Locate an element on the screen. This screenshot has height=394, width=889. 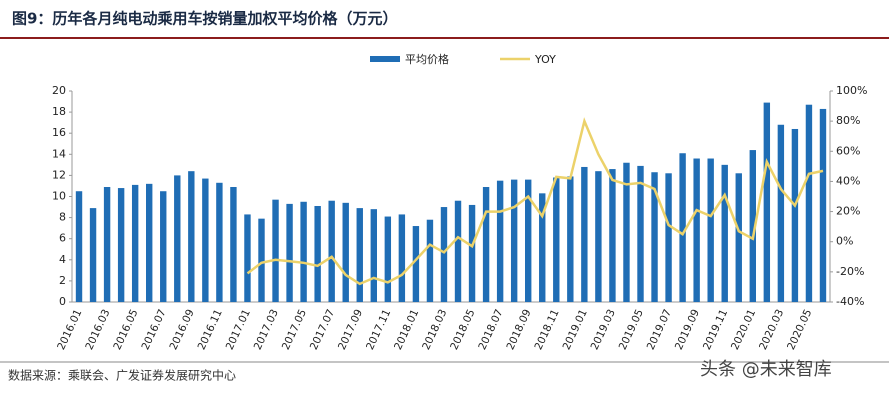
source: 数据来源：乘联会、广发证券发展研究中心 is located at coordinates (122, 375).